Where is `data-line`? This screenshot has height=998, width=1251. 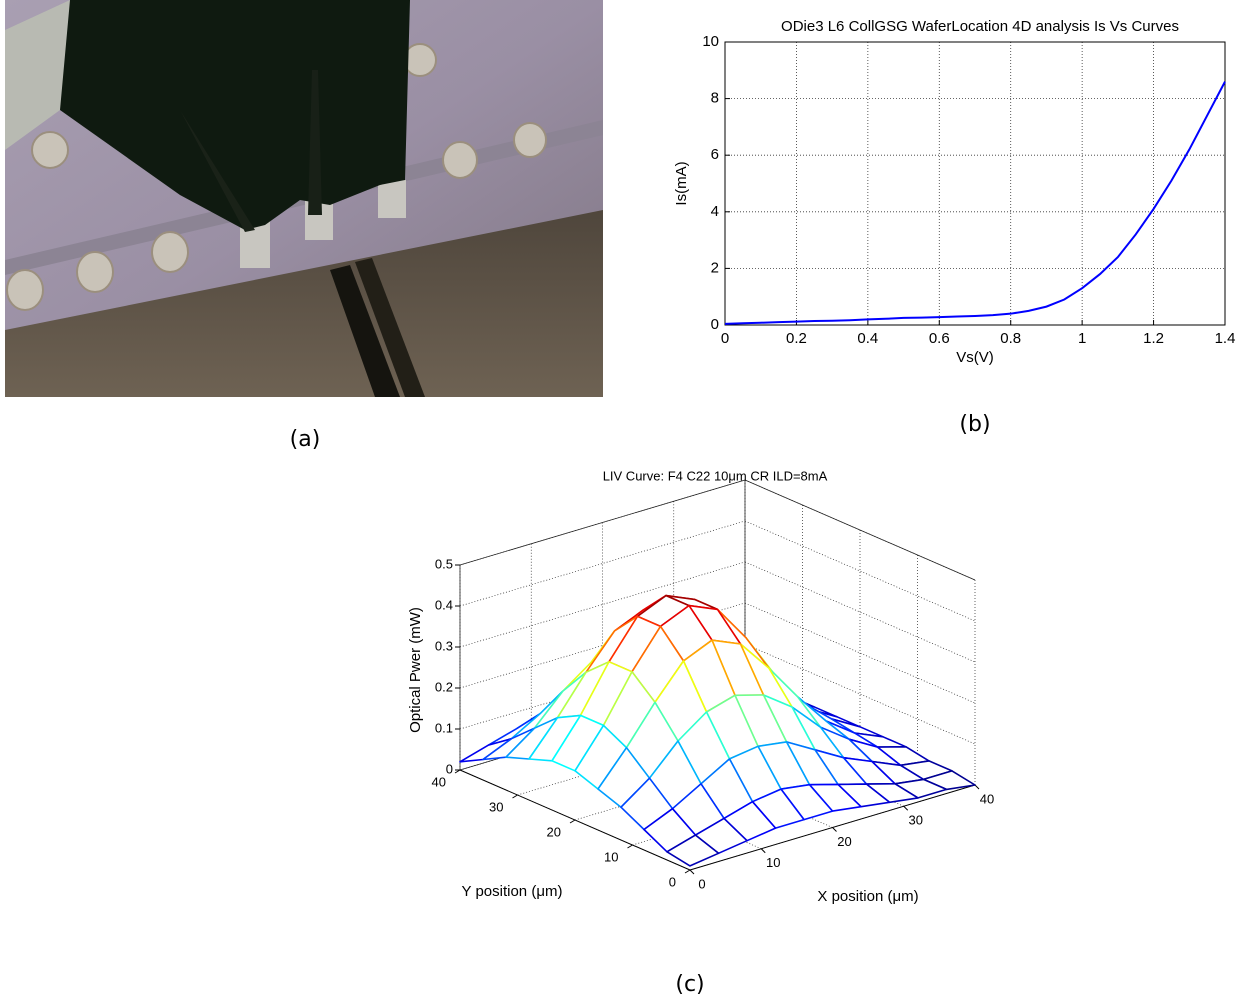 data-line is located at coordinates (975, 203).